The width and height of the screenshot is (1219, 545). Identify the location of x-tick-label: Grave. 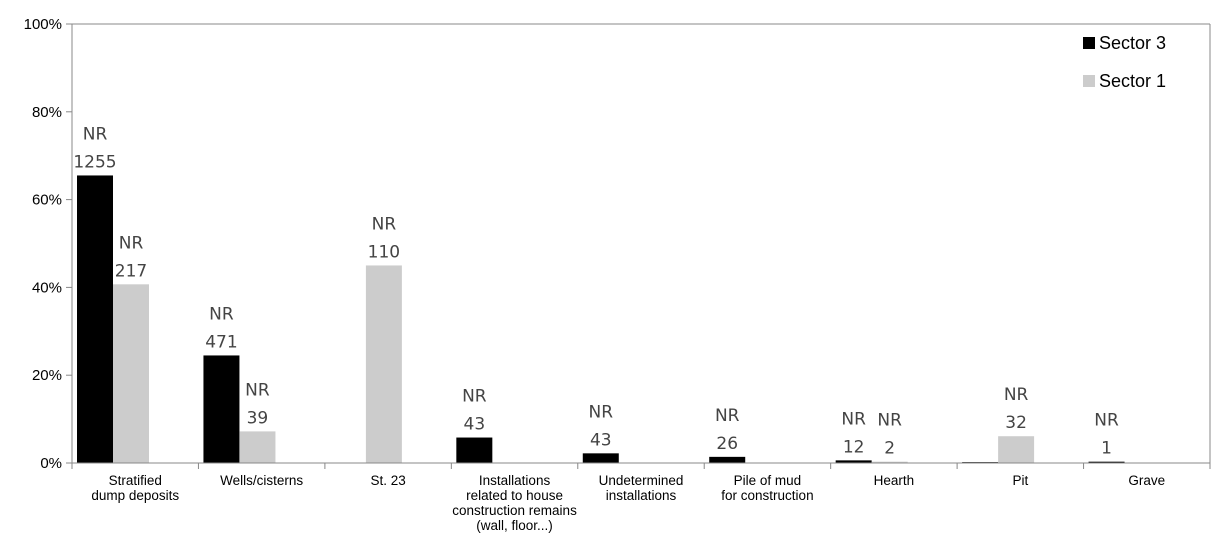
(1146, 480).